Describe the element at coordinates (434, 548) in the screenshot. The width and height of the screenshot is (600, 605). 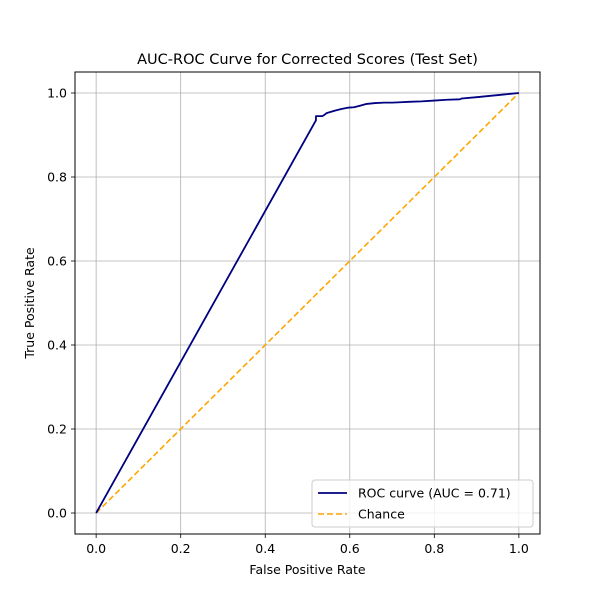
I see `x-tick-label: 0.8` at that location.